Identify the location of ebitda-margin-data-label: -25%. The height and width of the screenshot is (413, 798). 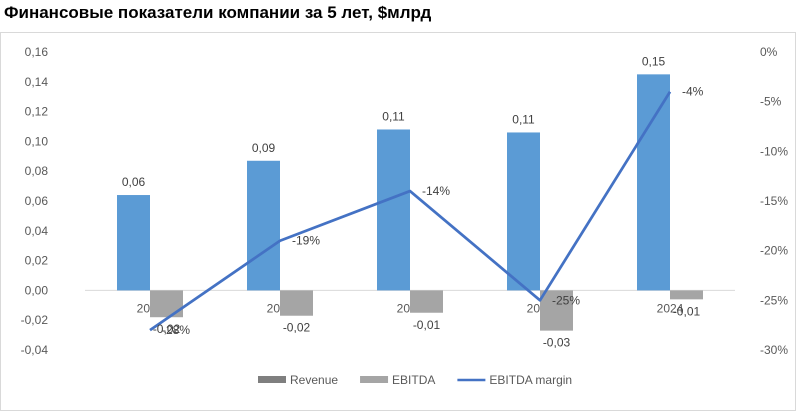
(566, 300).